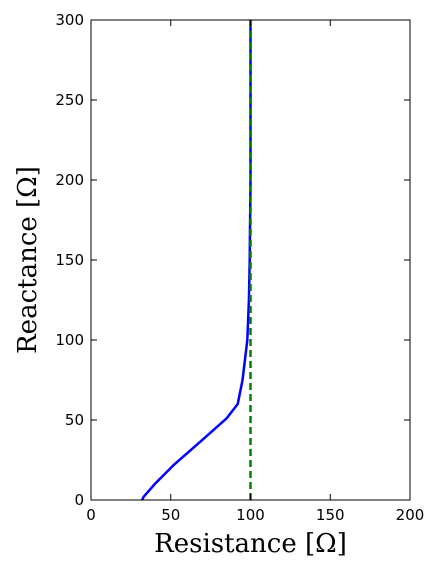  Describe the element at coordinates (330, 515) in the screenshot. I see `x-tick-label: 150` at that location.